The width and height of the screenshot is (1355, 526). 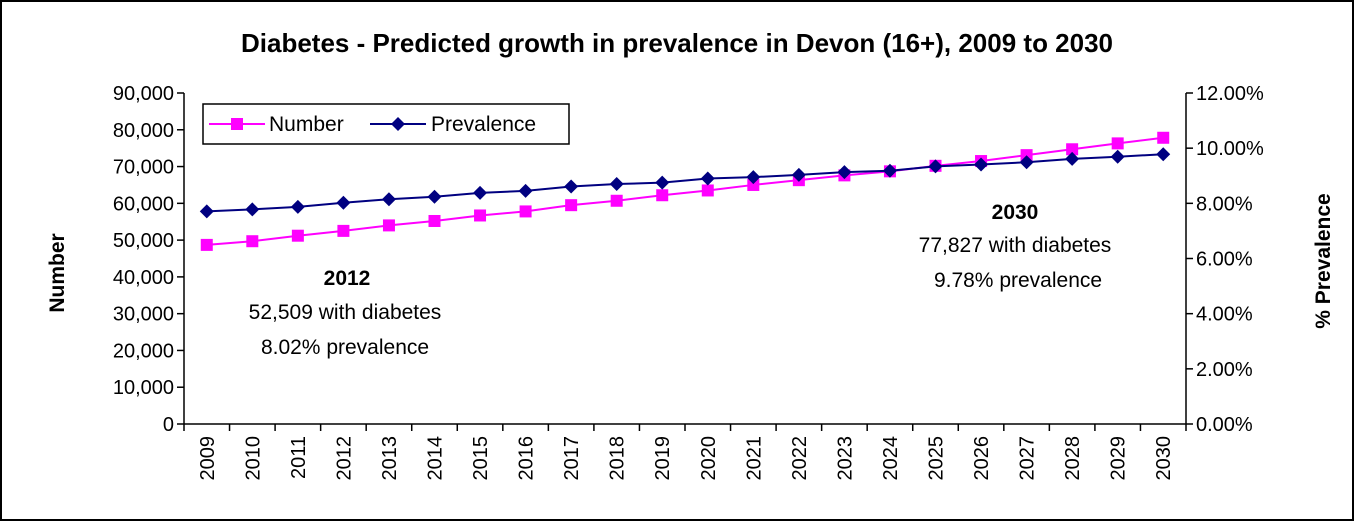 I want to click on x-tick-label: 2014, so click(x=436, y=458).